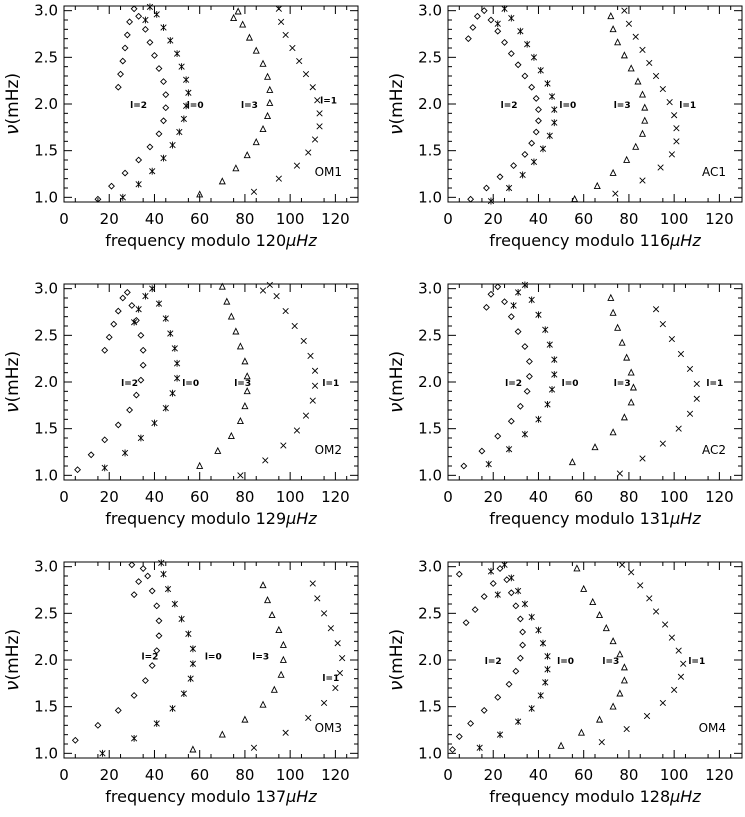 This screenshot has height=817, width=745. What do you see at coordinates (448, 219) in the screenshot?
I see `x-tick-label: 0` at bounding box center [448, 219].